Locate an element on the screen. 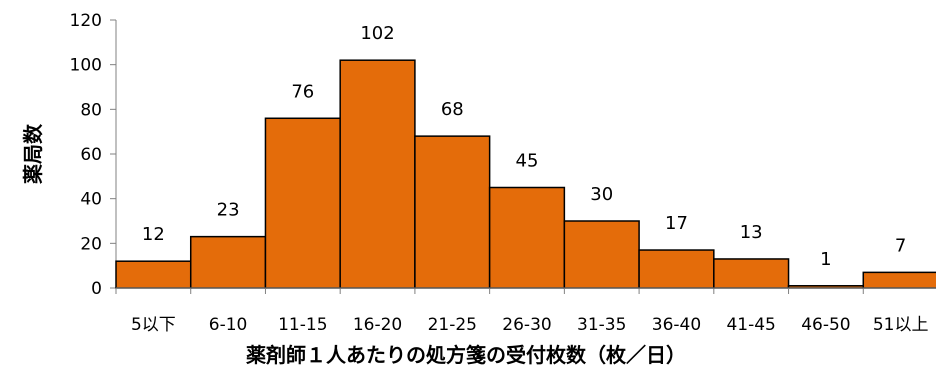  x-axis-title: 薬剤師１人あたりの処方箋の受付枚数（枚／日） is located at coordinates (466, 355).